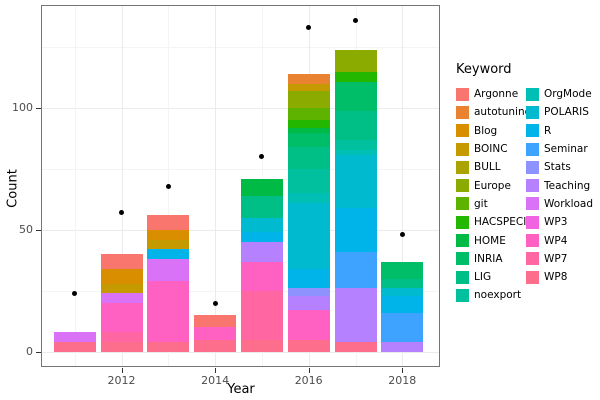  What do you see at coordinates (355, 315) in the screenshot?
I see `bar-segment-2017-Teaching` at bounding box center [355, 315].